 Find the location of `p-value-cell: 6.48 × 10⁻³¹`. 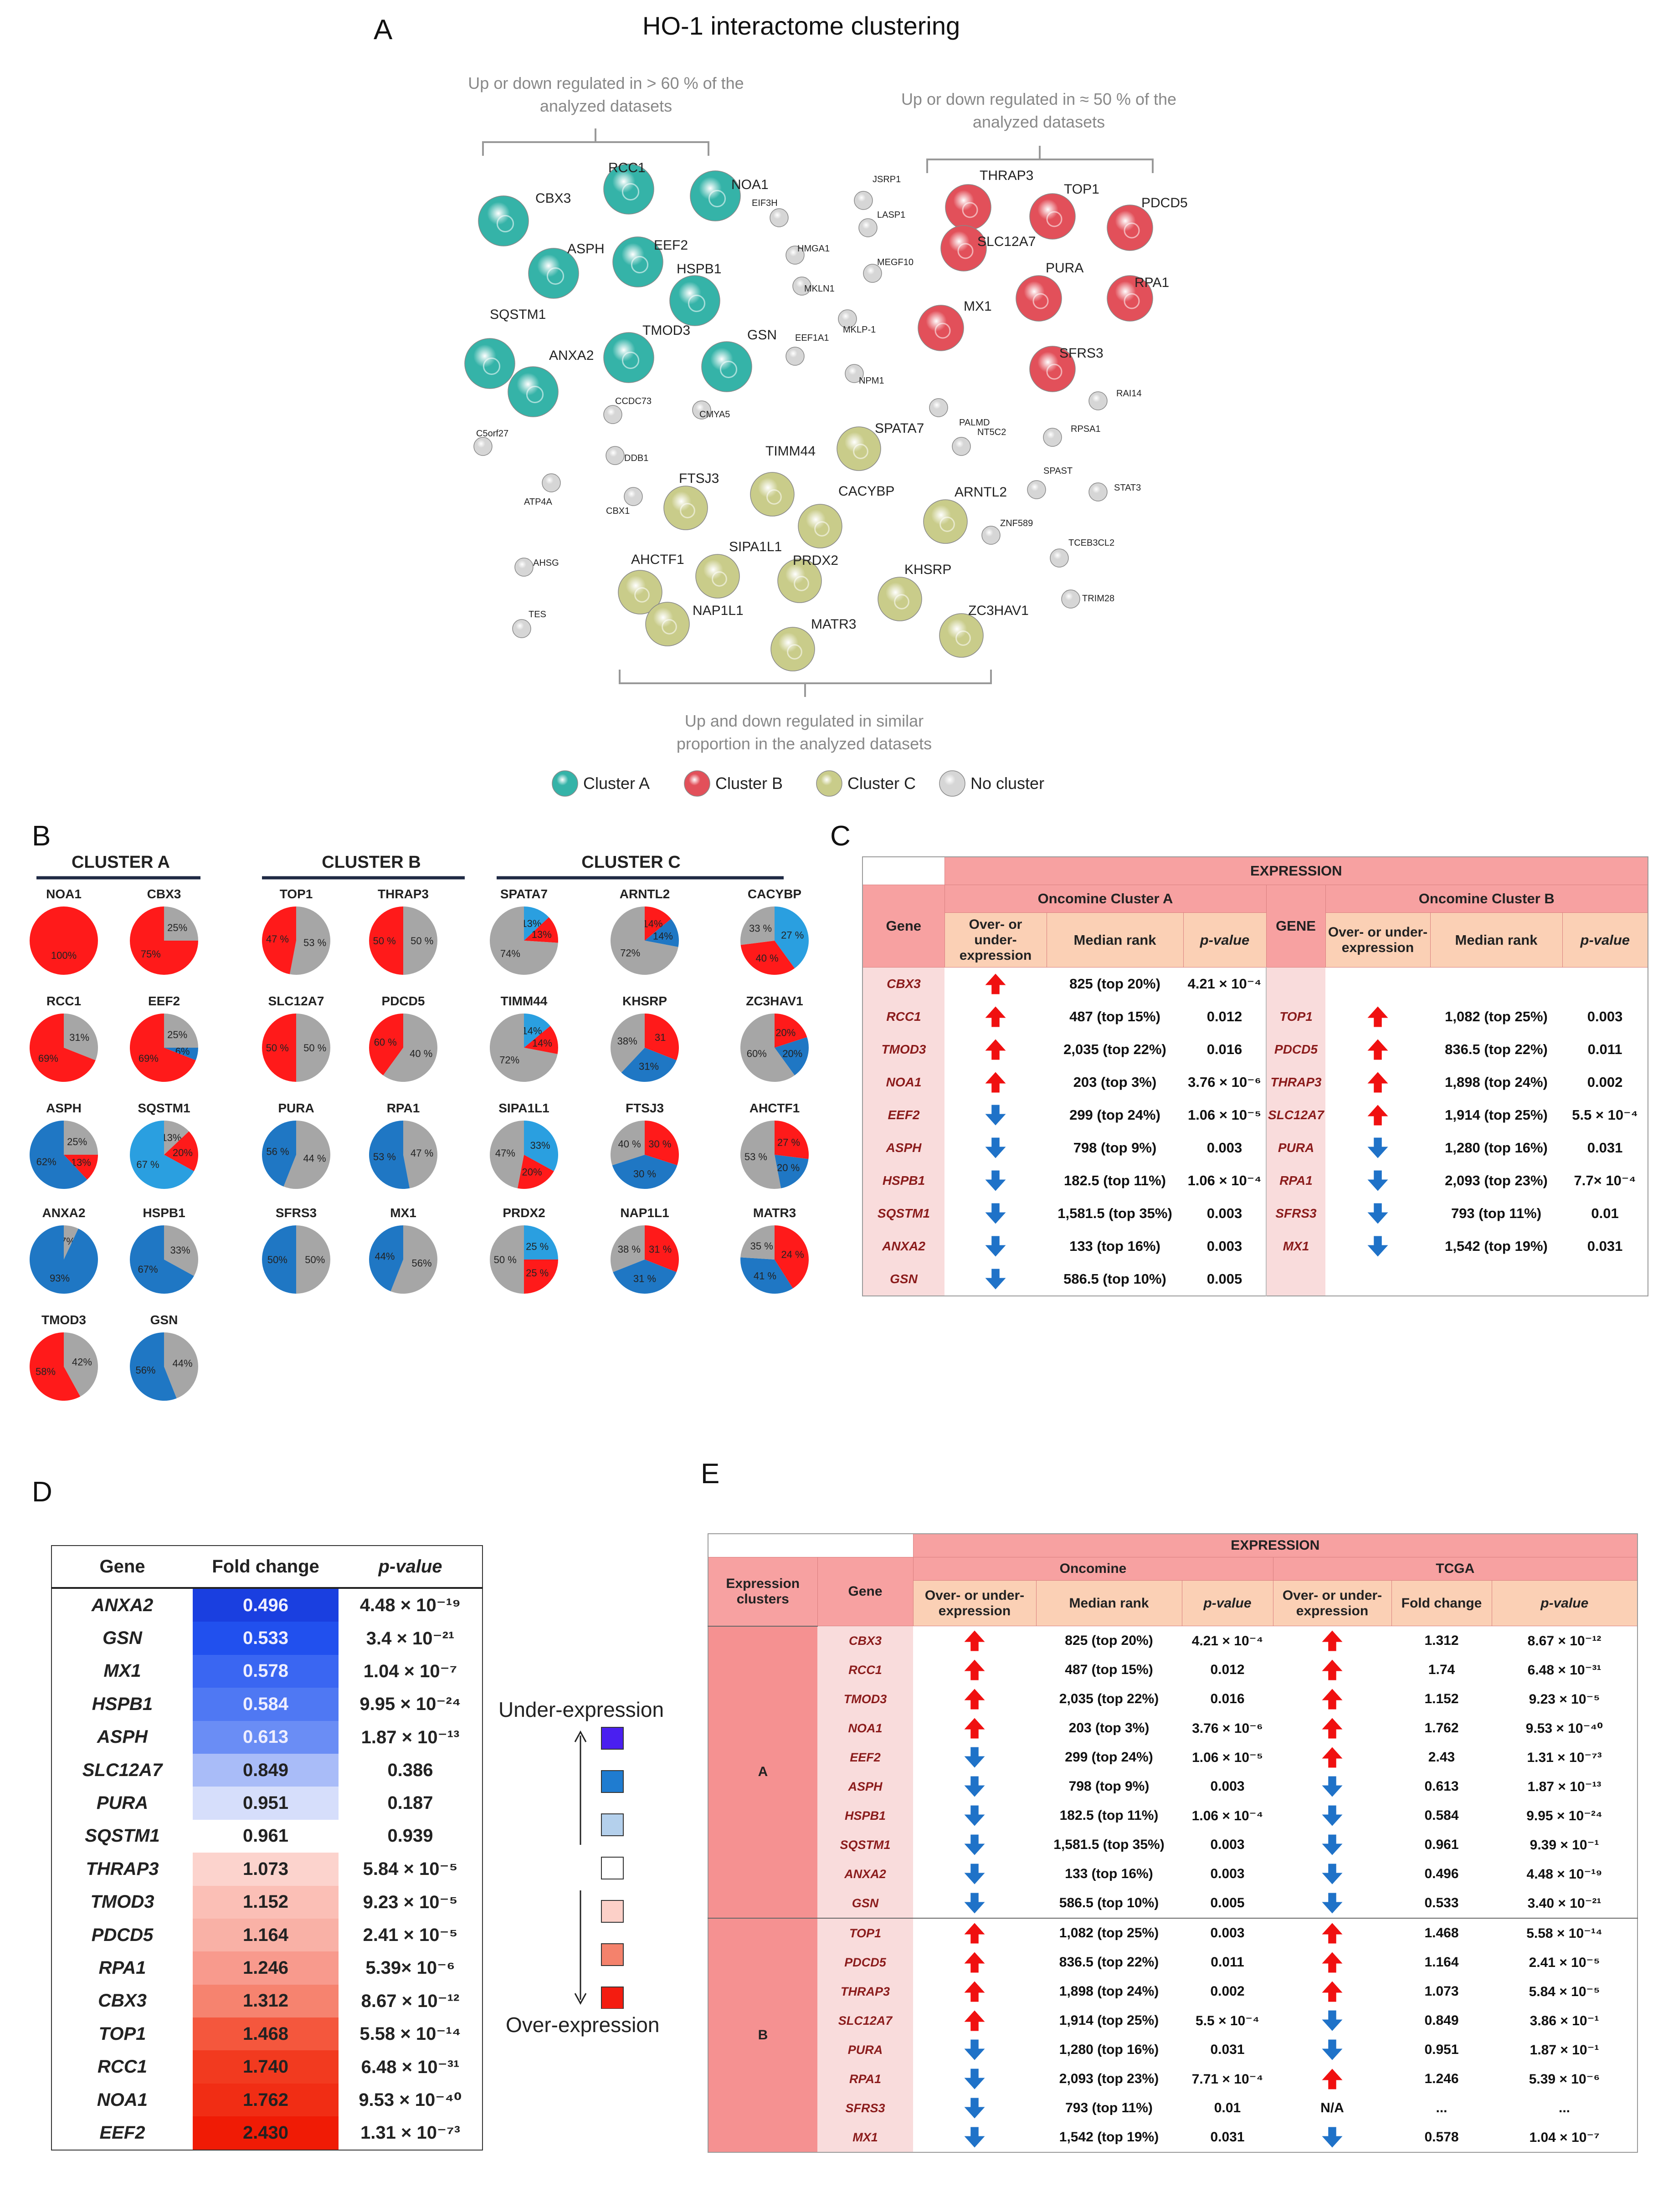

p-value-cell: 6.48 × 10⁻³¹ is located at coordinates (410, 2067).